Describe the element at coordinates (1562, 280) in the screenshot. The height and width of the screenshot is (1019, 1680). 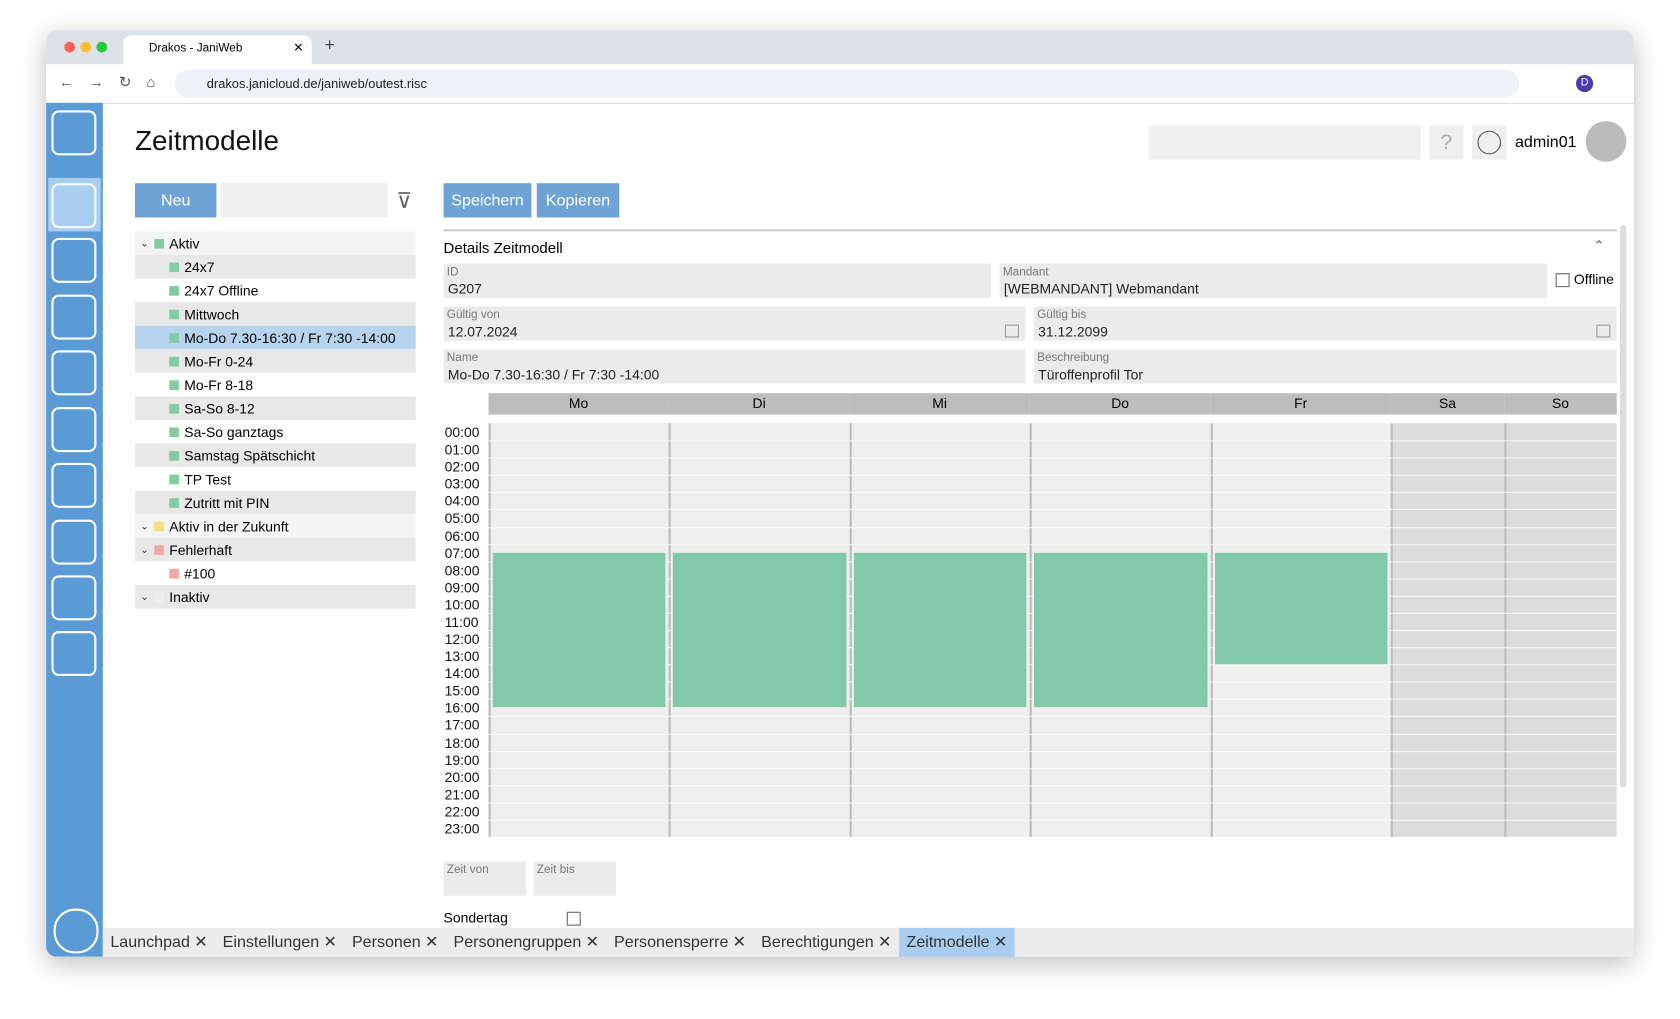
I see `offline-checkbox` at that location.